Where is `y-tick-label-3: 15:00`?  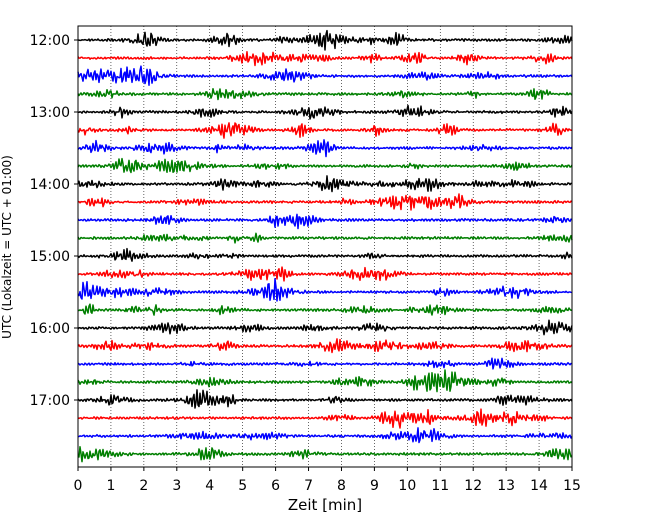
y-tick-label-3: 15:00 is located at coordinates (50, 257).